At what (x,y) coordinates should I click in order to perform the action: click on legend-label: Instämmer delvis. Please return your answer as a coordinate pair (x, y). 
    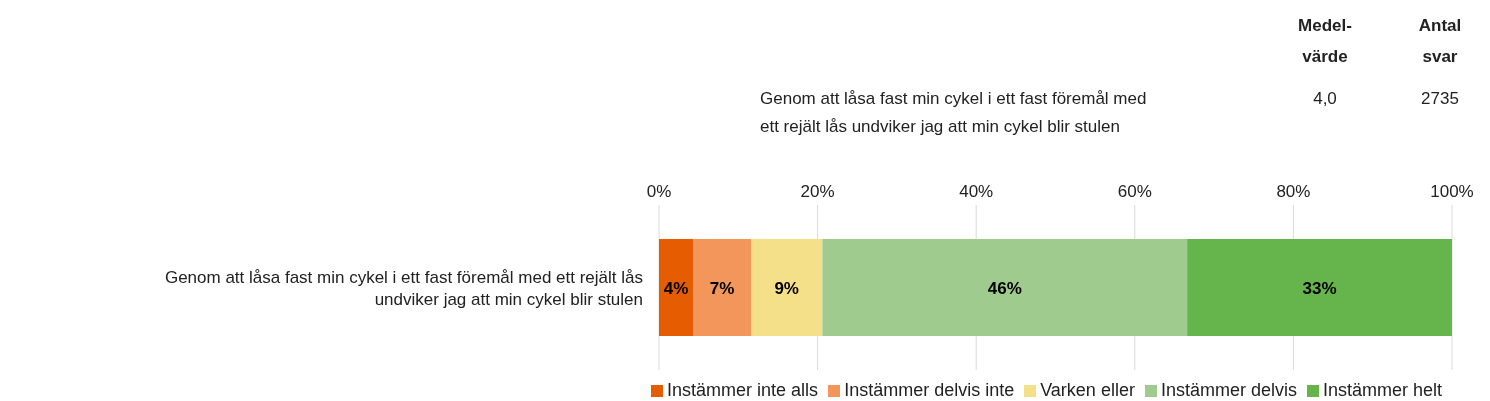
    Looking at the image, I should click on (1228, 390).